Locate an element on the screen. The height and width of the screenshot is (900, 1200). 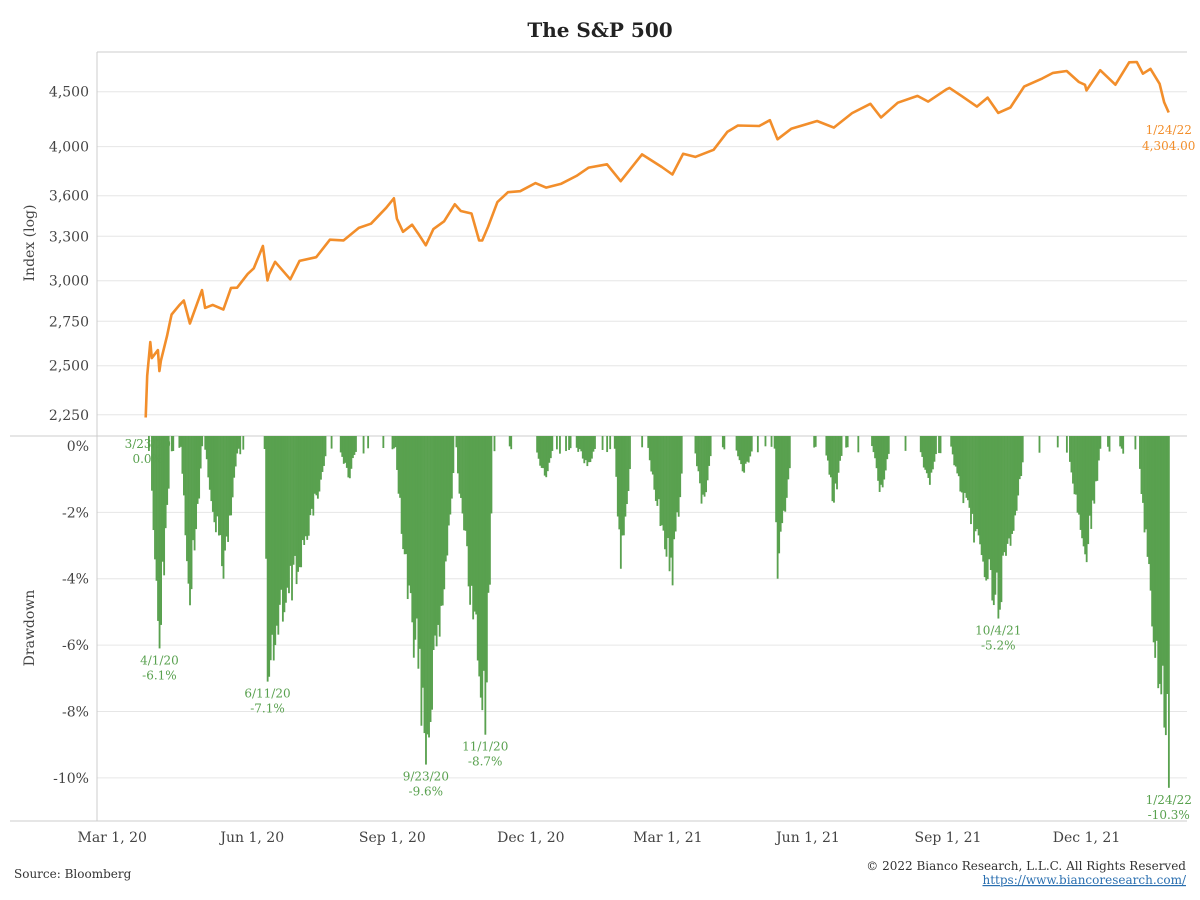
drawdown-annotation-date: 1/24/22 is located at coordinates (1169, 800).